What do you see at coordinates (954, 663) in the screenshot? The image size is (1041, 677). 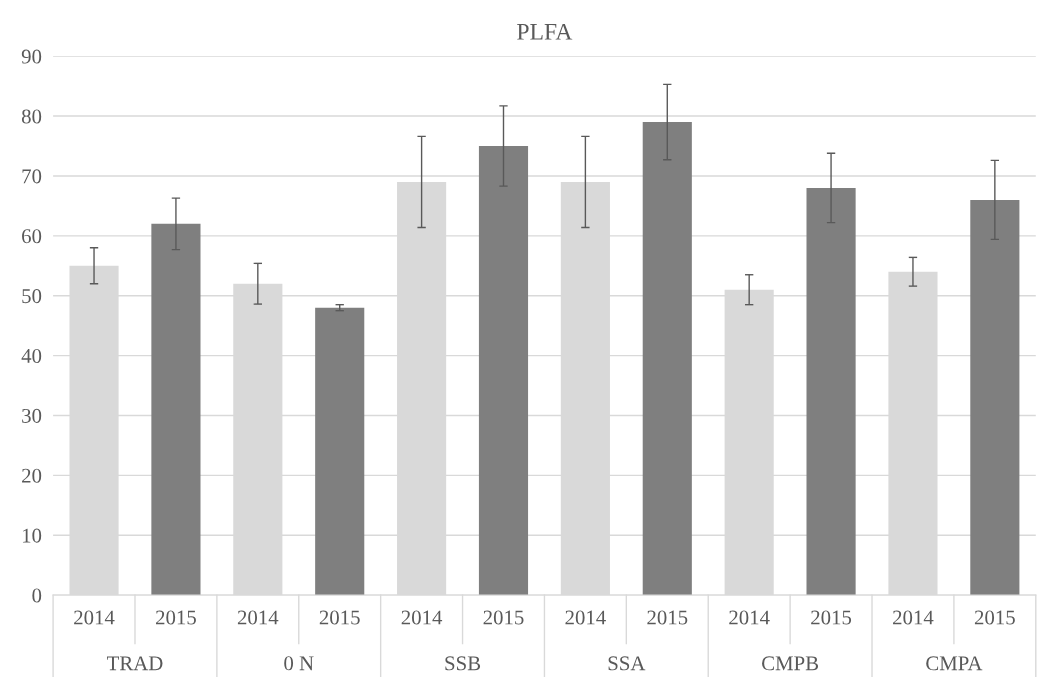 I see `text: CMPA` at bounding box center [954, 663].